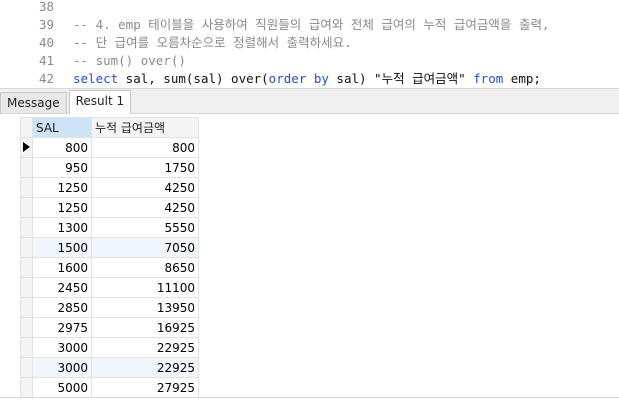 This screenshot has height=411, width=619. I want to click on column-header: 누적 급여금액, so click(145, 127).